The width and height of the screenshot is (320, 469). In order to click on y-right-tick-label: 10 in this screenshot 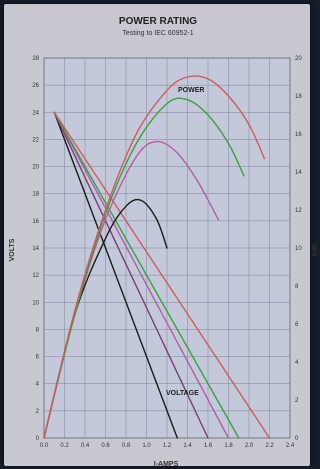, I will do `click(298, 249)`.